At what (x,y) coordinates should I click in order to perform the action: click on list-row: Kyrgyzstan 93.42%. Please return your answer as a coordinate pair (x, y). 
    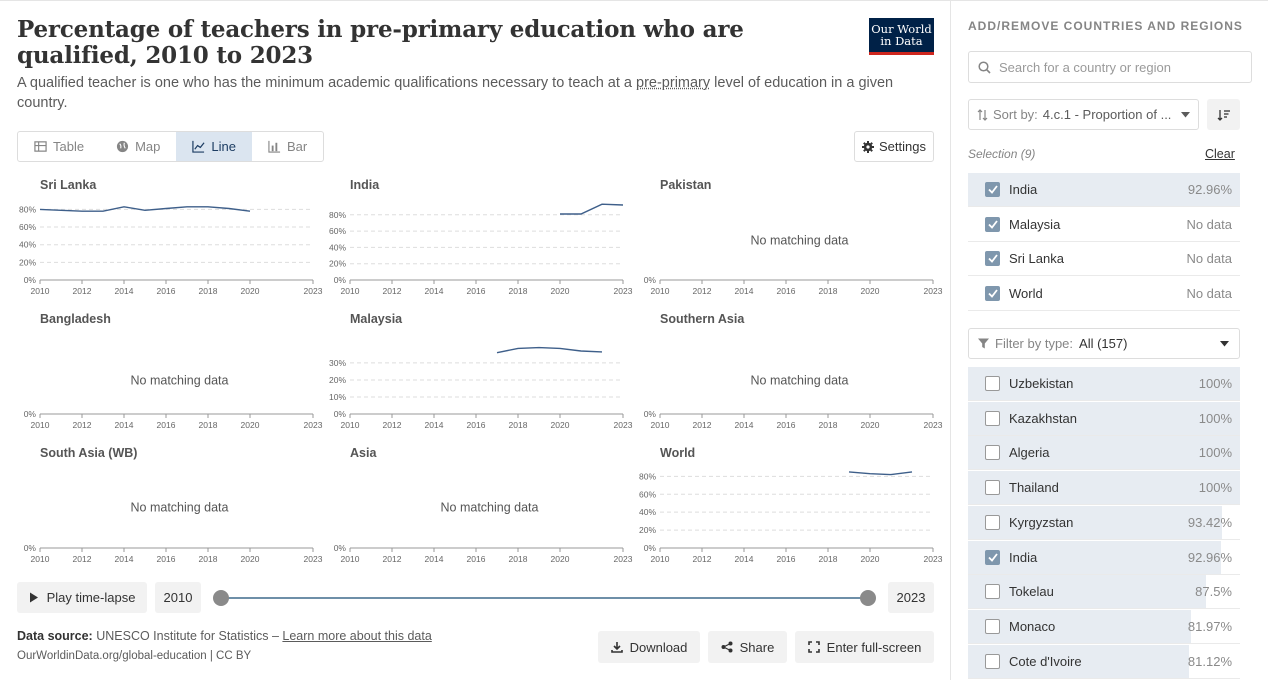
    Looking at the image, I should click on (1104, 522).